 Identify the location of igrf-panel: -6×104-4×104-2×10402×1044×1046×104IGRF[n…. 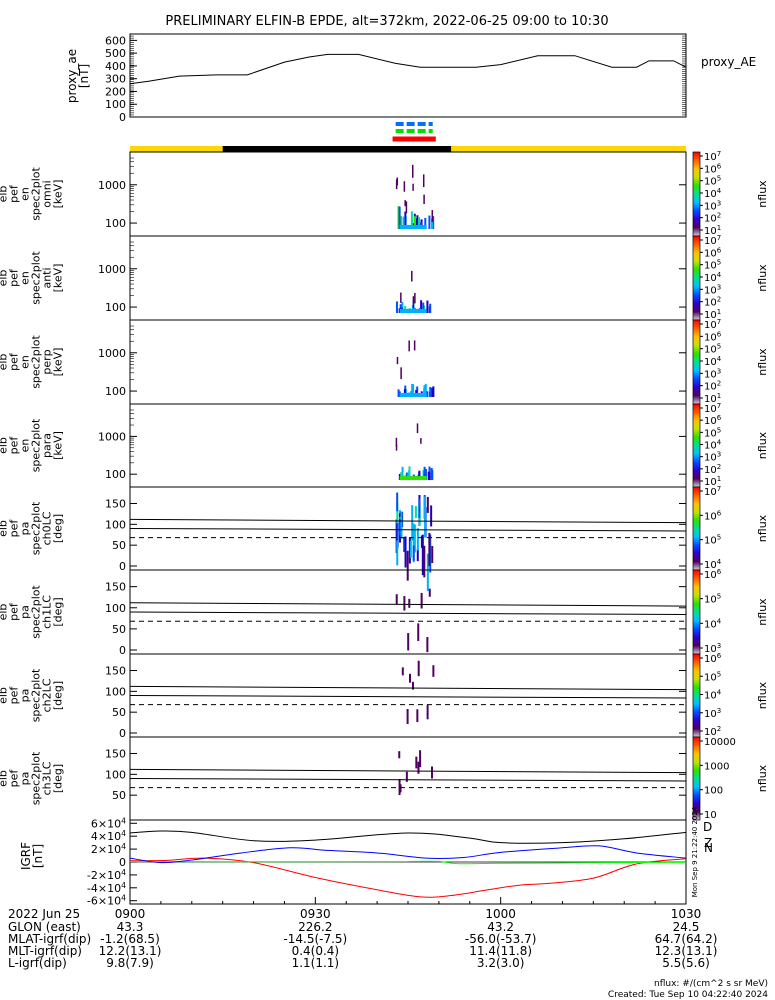
(366, 857).